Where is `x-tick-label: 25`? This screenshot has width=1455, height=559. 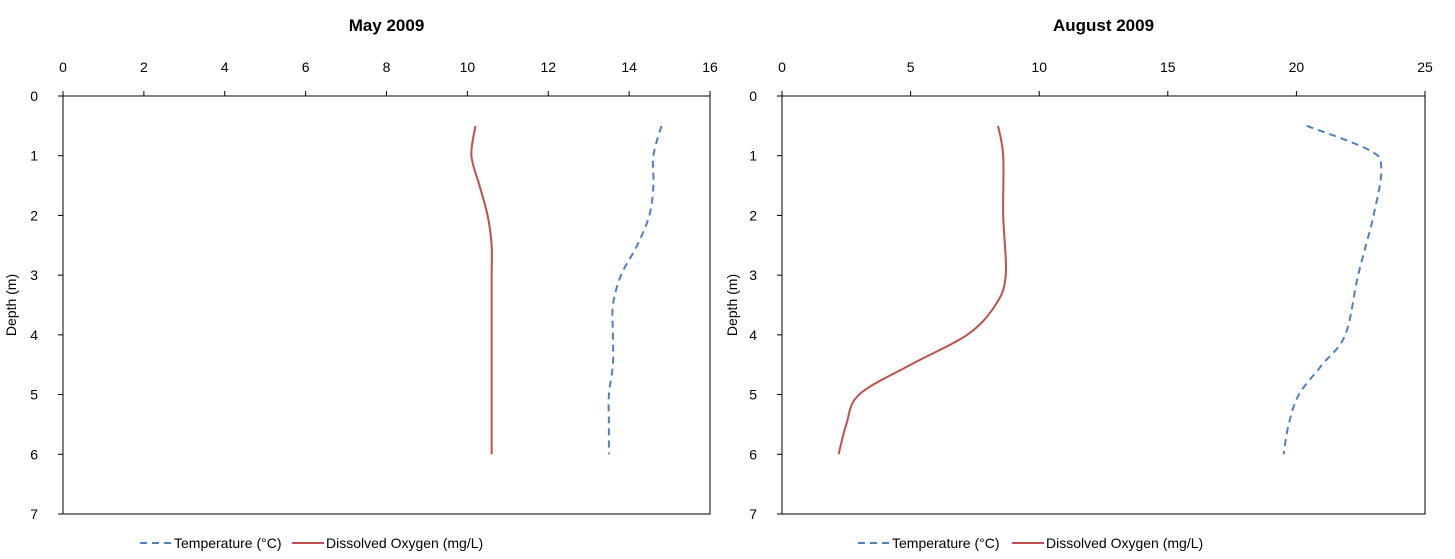 x-tick-label: 25 is located at coordinates (1425, 67).